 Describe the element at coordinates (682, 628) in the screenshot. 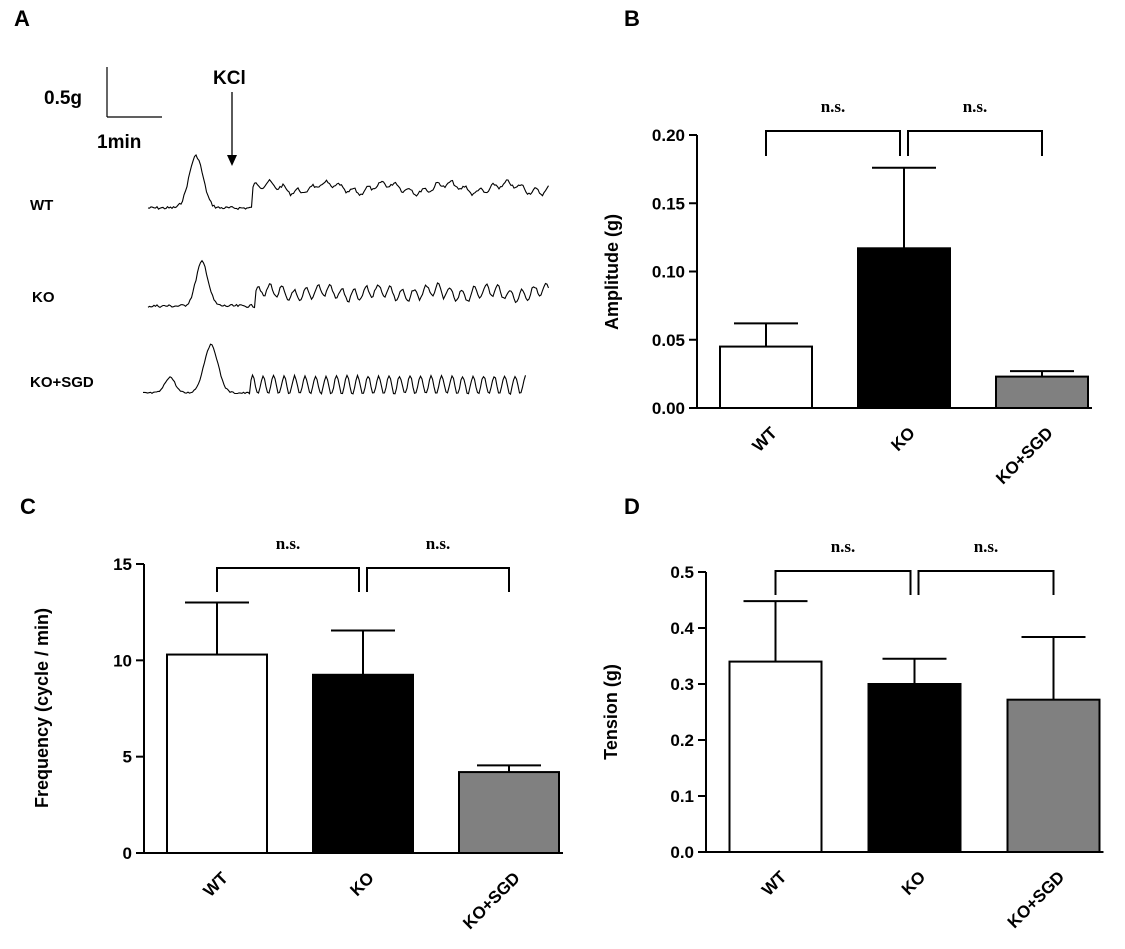

I see `y-tick-label-d: 0.4` at that location.